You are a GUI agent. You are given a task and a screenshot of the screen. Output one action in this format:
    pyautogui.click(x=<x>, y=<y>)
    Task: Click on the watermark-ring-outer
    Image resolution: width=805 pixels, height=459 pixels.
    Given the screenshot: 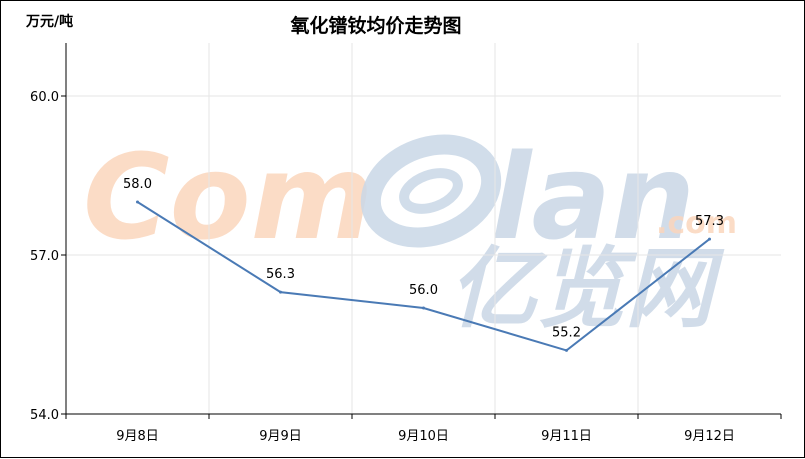 What is the action you would take?
    pyautogui.click(x=431, y=191)
    